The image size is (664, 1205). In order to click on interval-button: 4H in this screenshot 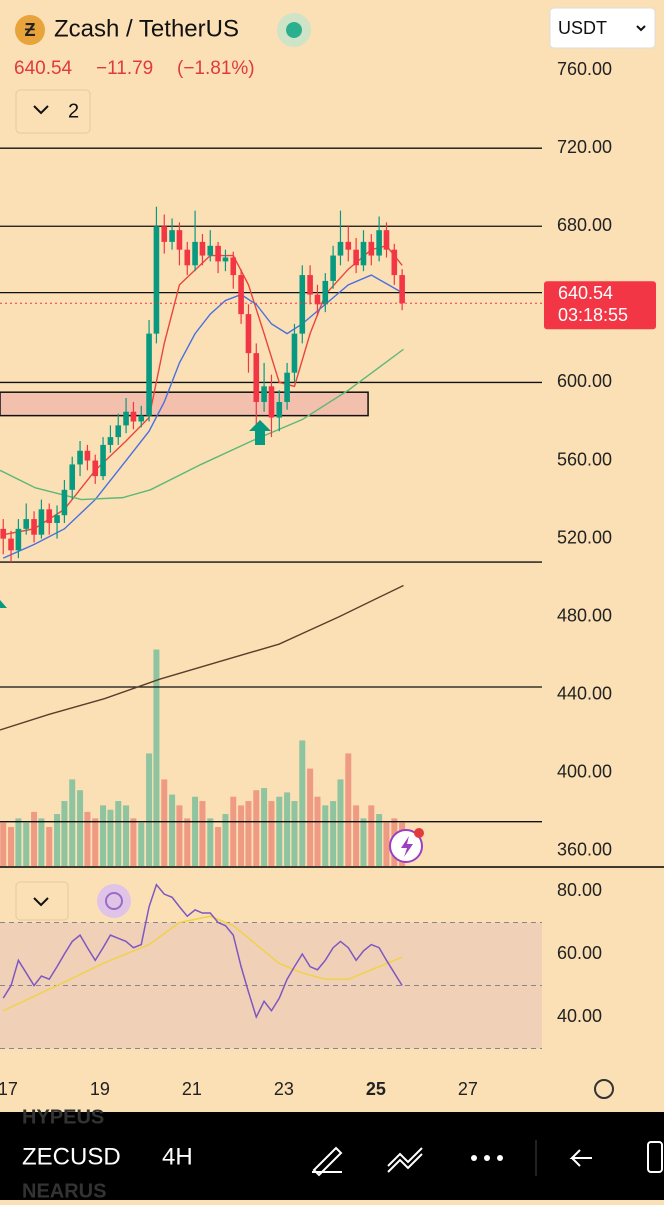, I will do `click(177, 1156)`.